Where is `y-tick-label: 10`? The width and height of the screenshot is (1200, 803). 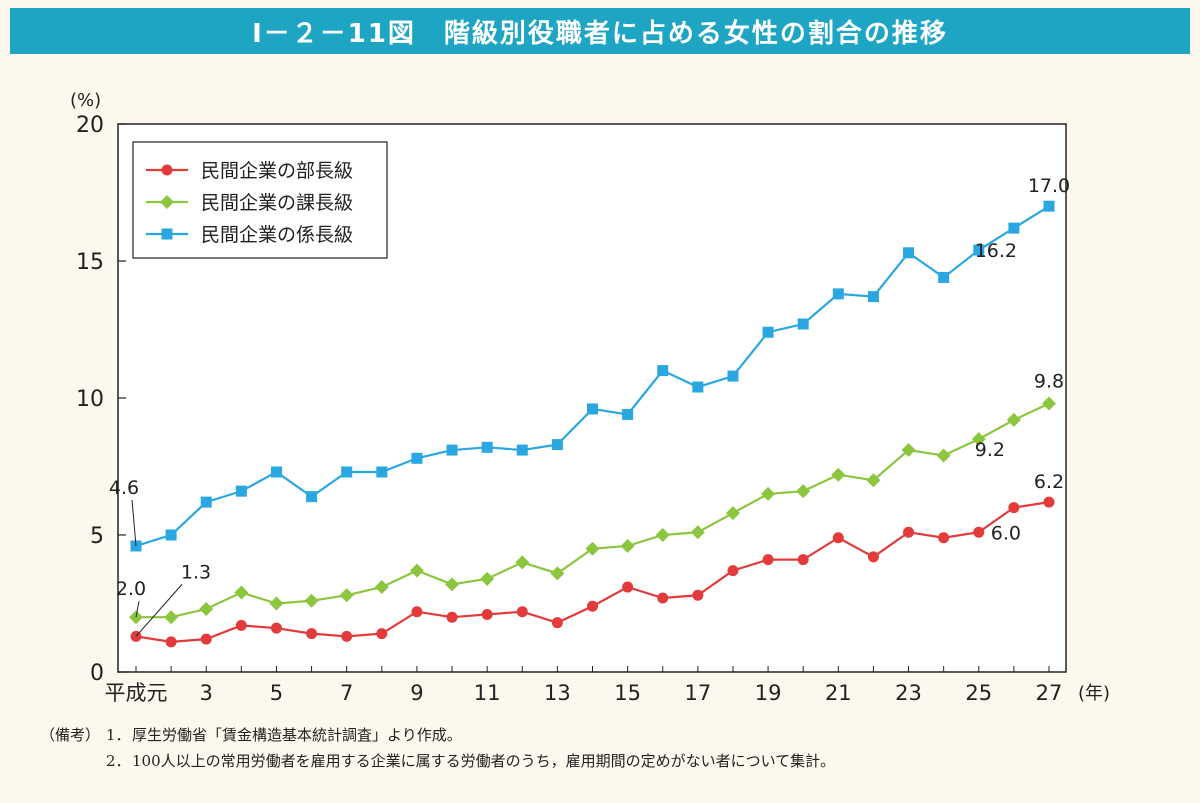
y-tick-label: 10 is located at coordinates (90, 399).